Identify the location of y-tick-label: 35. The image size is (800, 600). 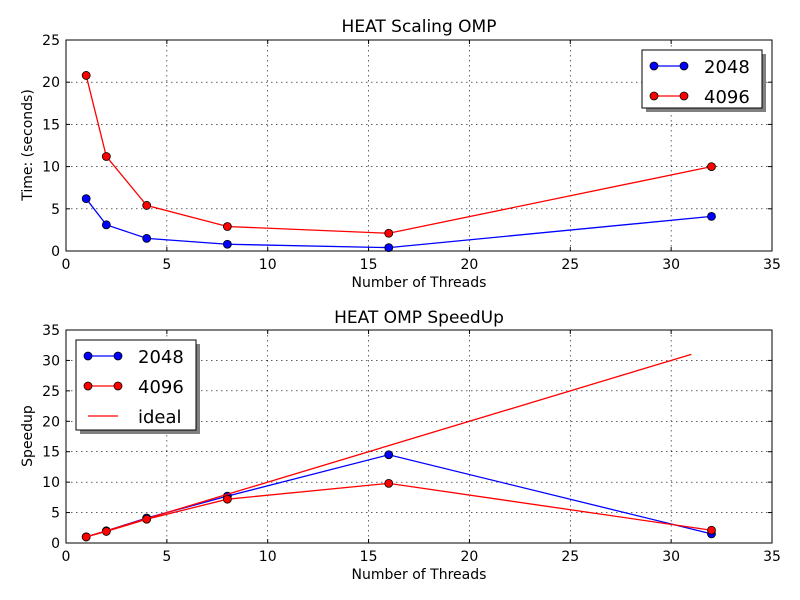
(51, 331).